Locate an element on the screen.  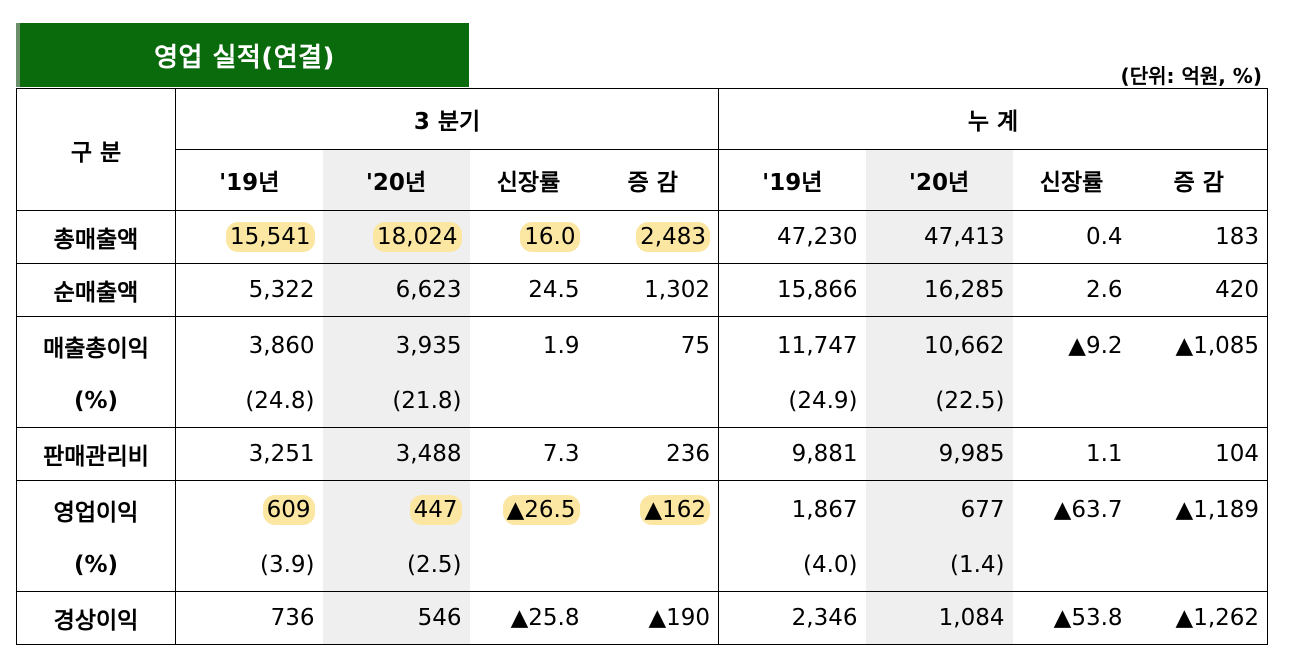
table-cell: 15,866 is located at coordinates (792, 290).